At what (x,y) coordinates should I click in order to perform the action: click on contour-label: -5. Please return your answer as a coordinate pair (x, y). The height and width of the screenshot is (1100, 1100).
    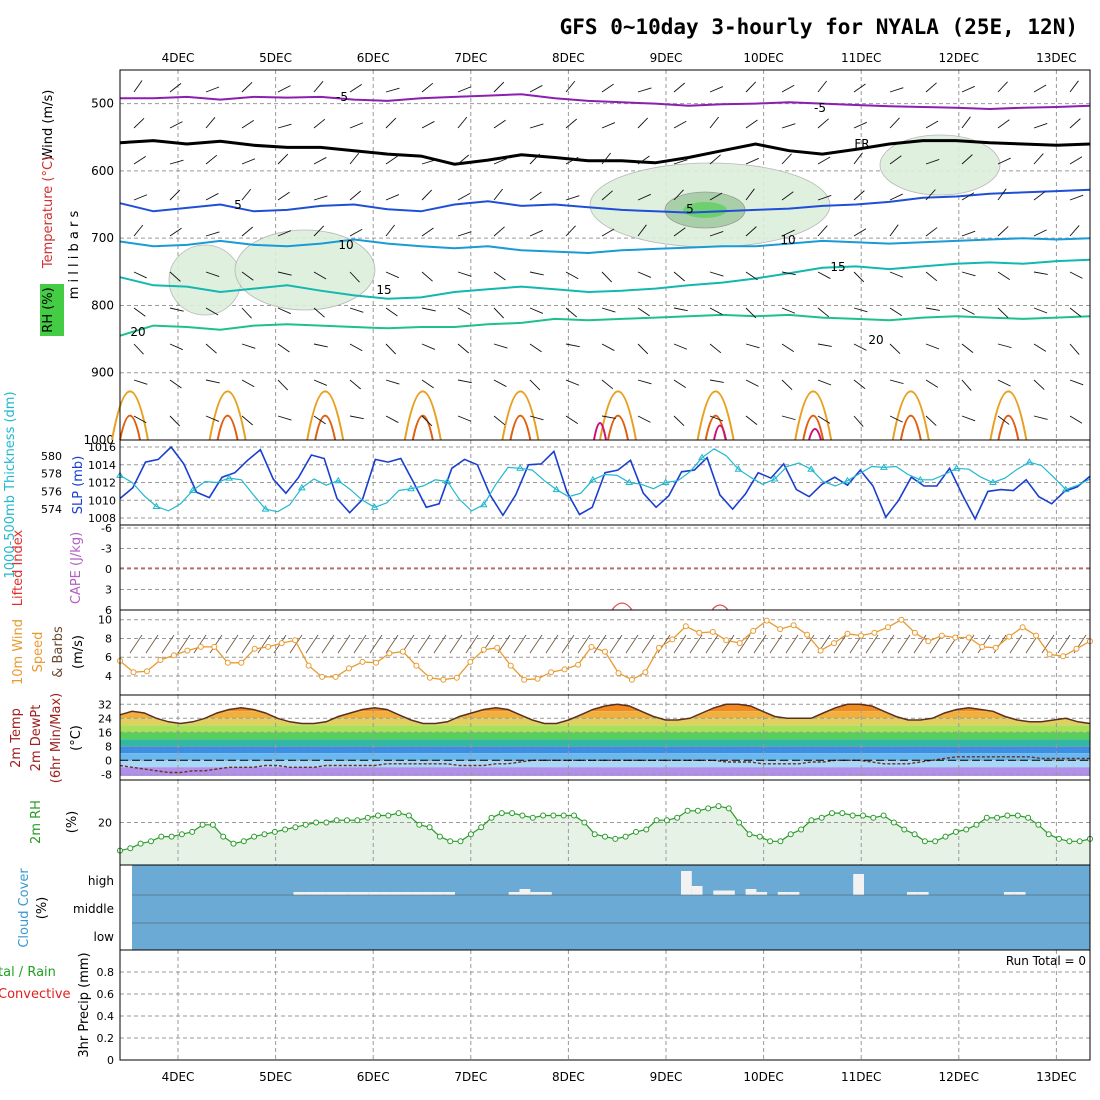
    Looking at the image, I should click on (342, 97).